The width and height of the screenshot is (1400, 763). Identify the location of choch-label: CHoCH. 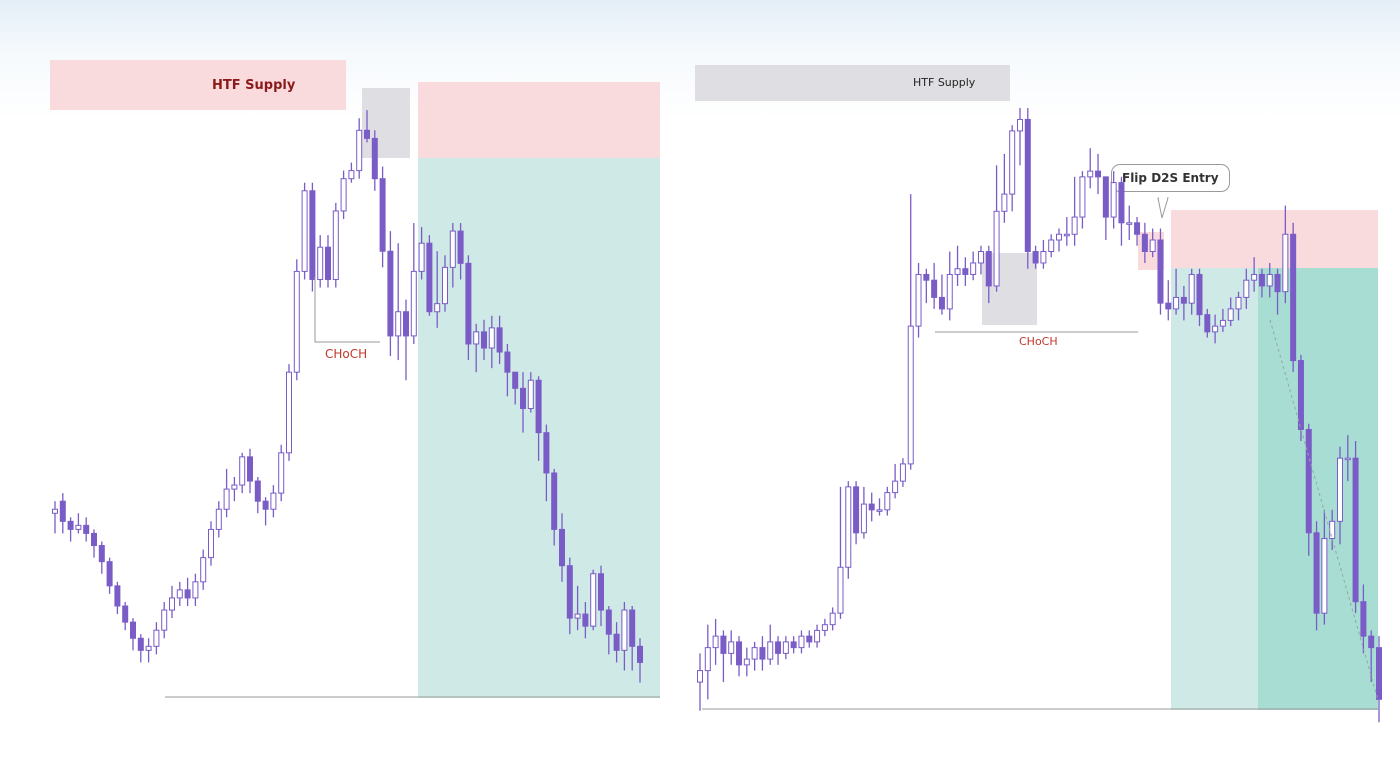
(346, 354).